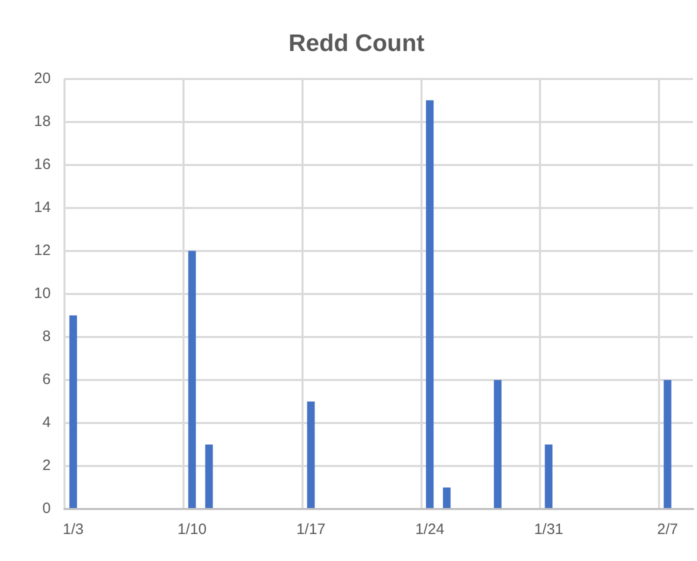 The width and height of the screenshot is (697, 561). Describe the element at coordinates (356, 44) in the screenshot. I see `chart-title: Redd Count` at that location.